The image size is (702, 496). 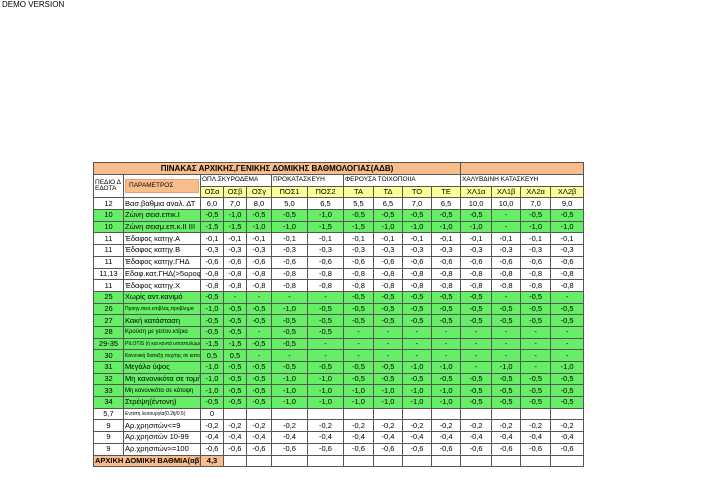 What do you see at coordinates (108, 367) in the screenshot?
I see `field-cell: 31` at bounding box center [108, 367].